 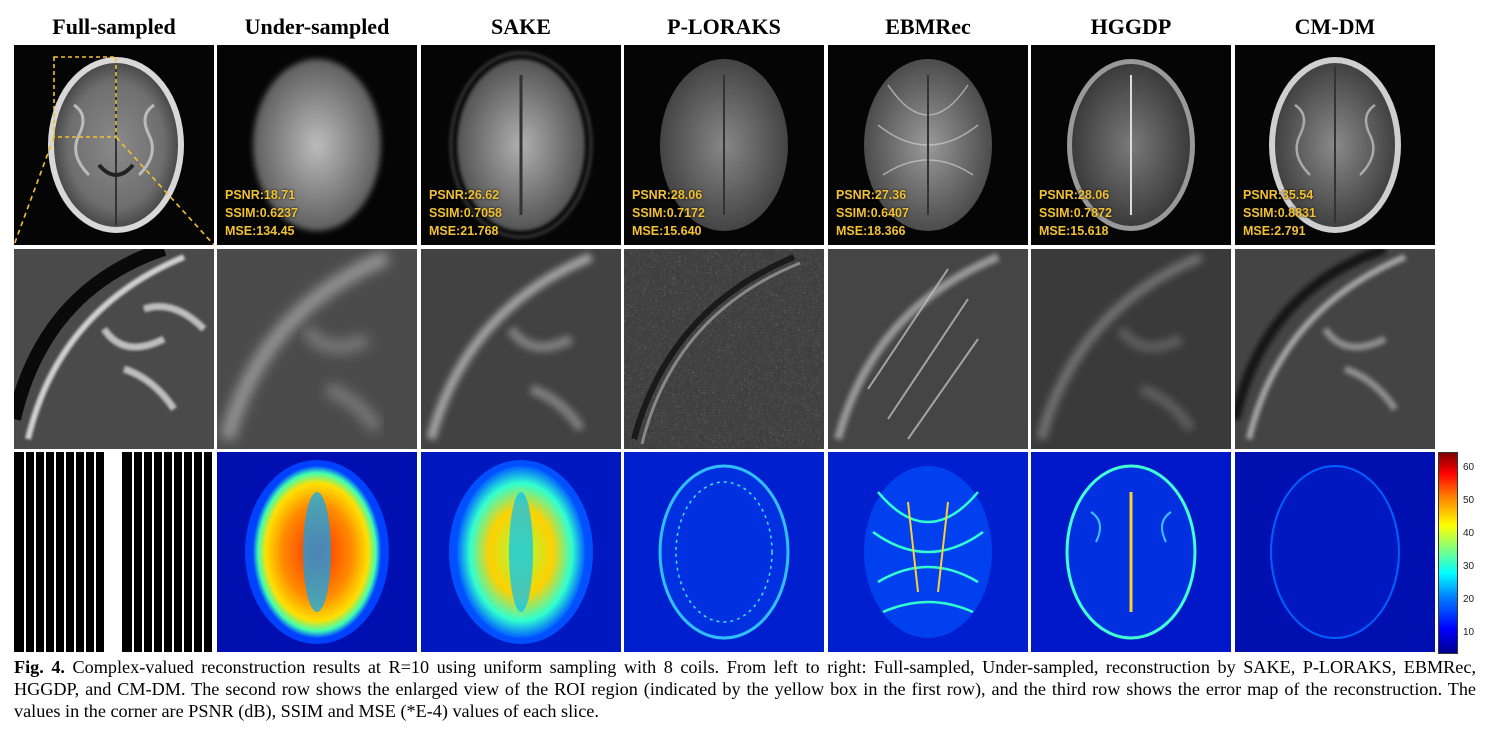 I want to click on colorbar-tick: 50, so click(x=1469, y=500).